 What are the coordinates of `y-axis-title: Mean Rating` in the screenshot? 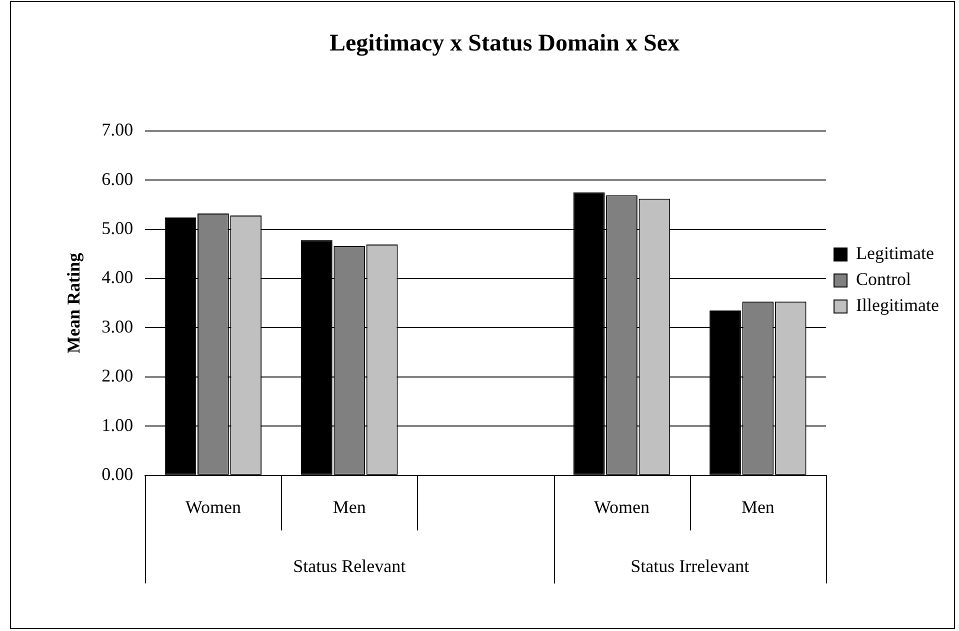 It's located at (73, 303).